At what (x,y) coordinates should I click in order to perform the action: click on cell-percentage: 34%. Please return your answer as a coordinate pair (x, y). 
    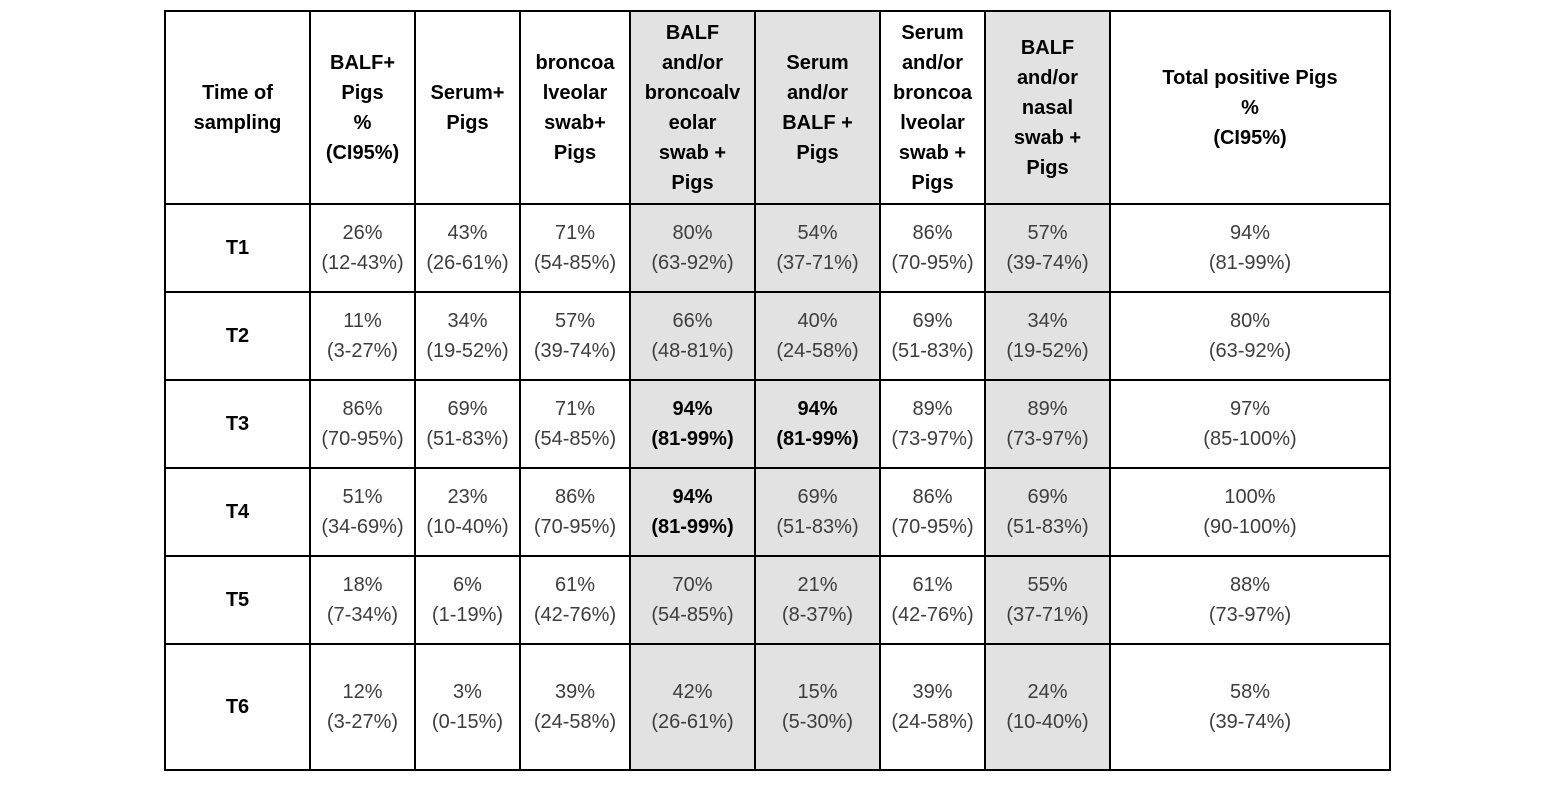
    Looking at the image, I should click on (1047, 321).